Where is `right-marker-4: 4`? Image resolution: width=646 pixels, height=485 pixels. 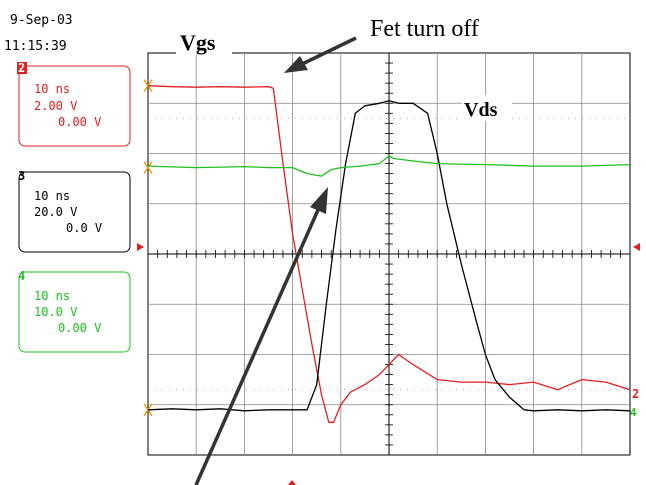 right-marker-4: 4 is located at coordinates (633, 412).